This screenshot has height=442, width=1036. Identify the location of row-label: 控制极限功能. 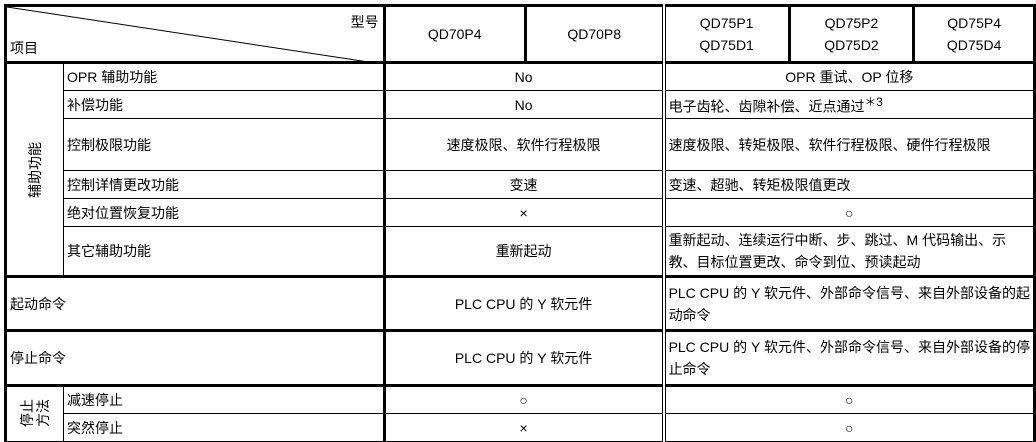
(224, 144).